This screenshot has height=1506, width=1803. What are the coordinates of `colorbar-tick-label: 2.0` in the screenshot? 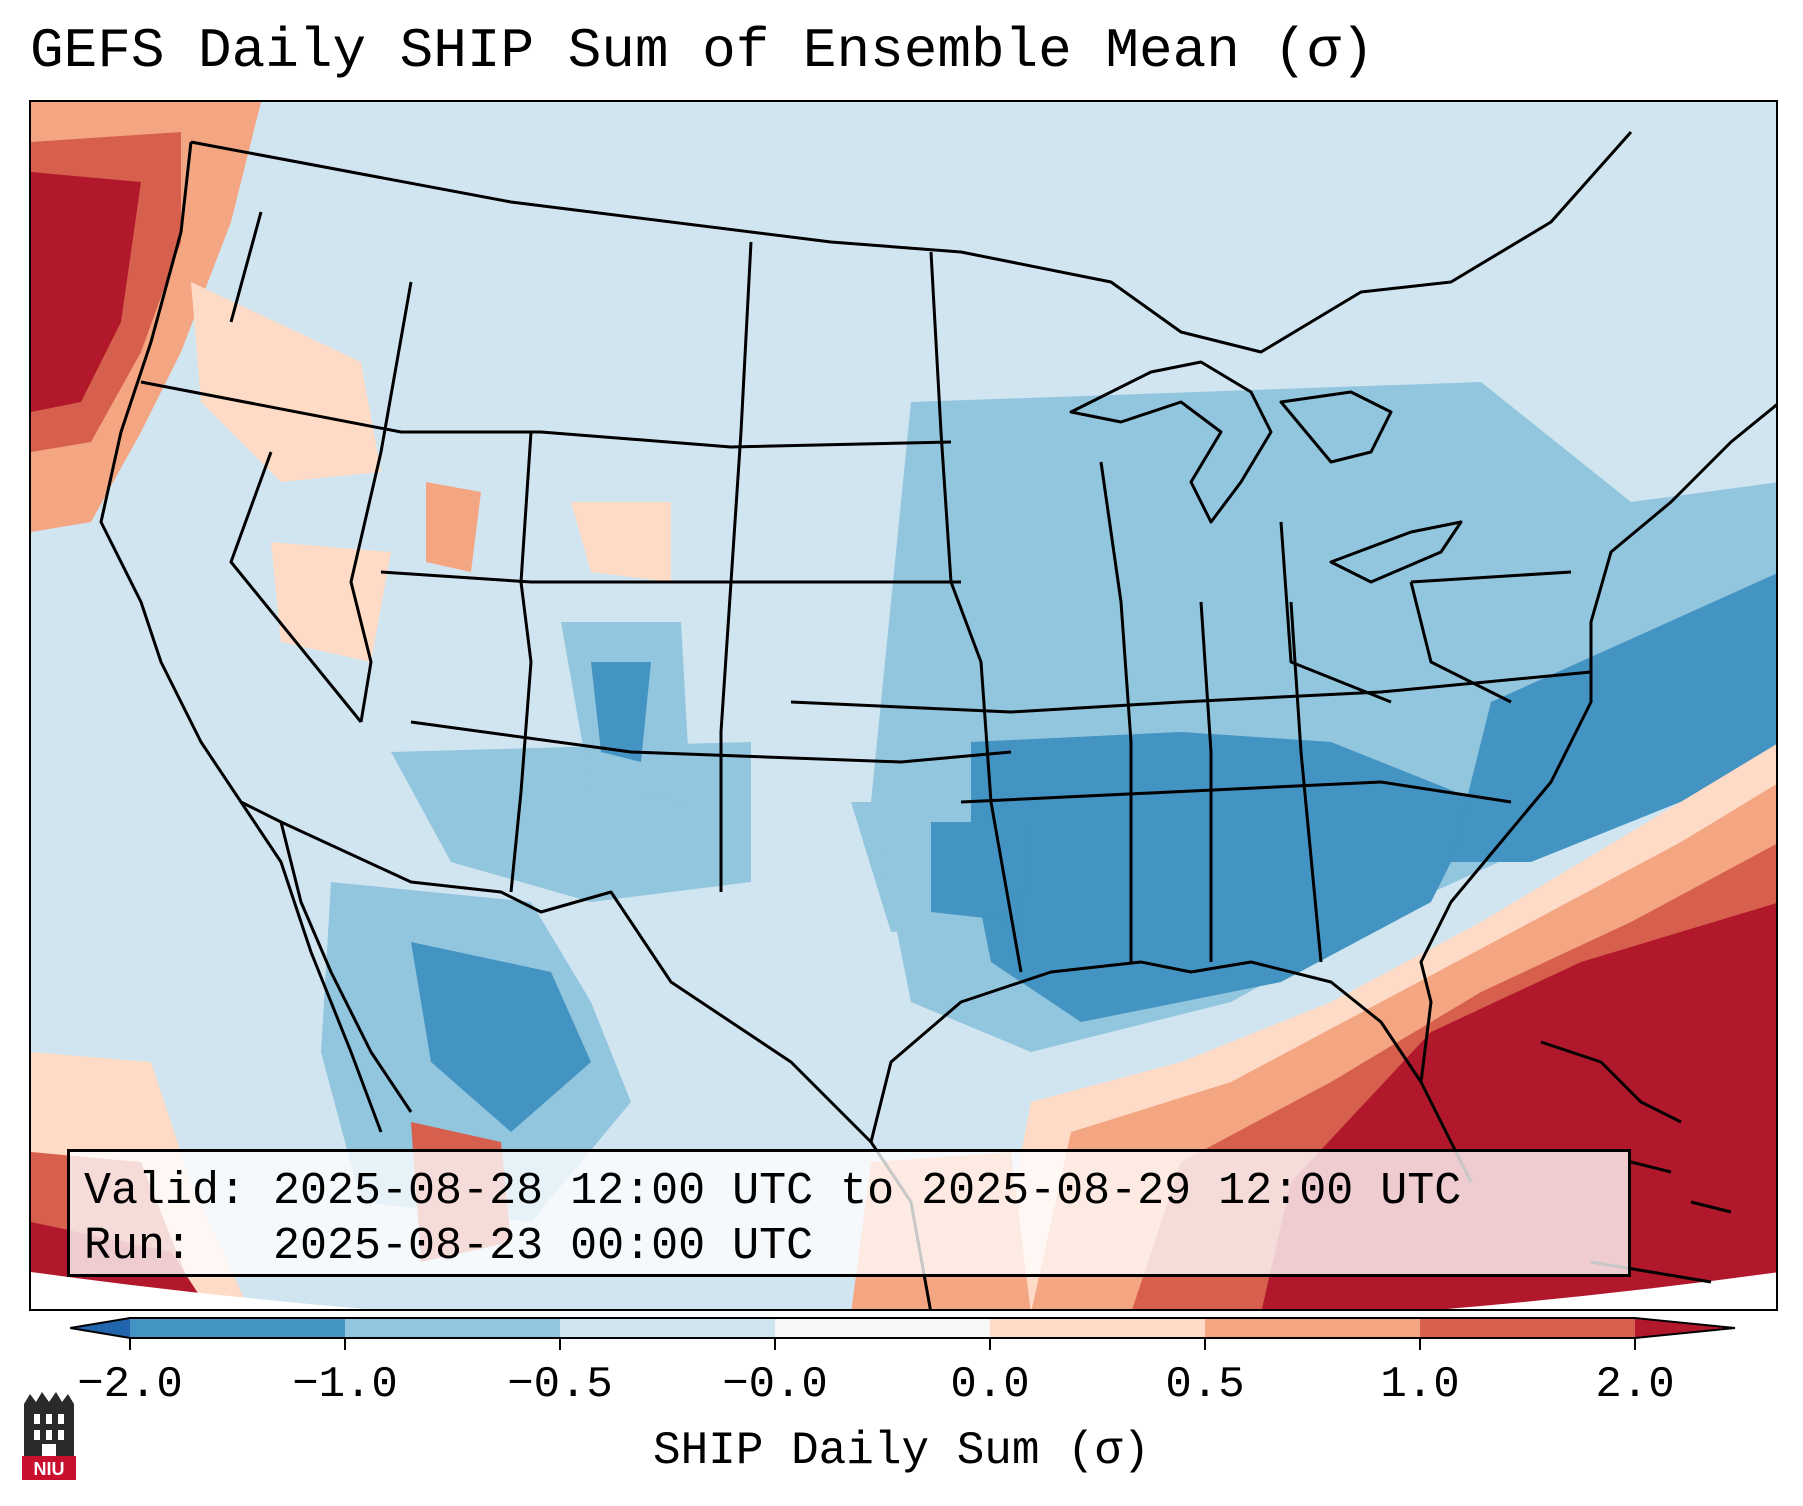 It's located at (1635, 1385).